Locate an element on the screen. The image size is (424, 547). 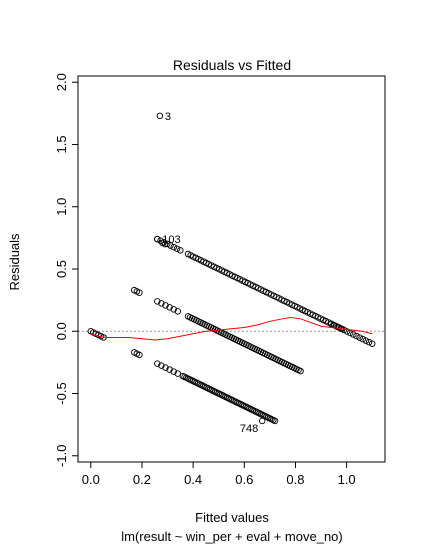
x-axis: 0.0 0.2 0.4 0.6 0.8 1.0 is located at coordinates (219, 474).